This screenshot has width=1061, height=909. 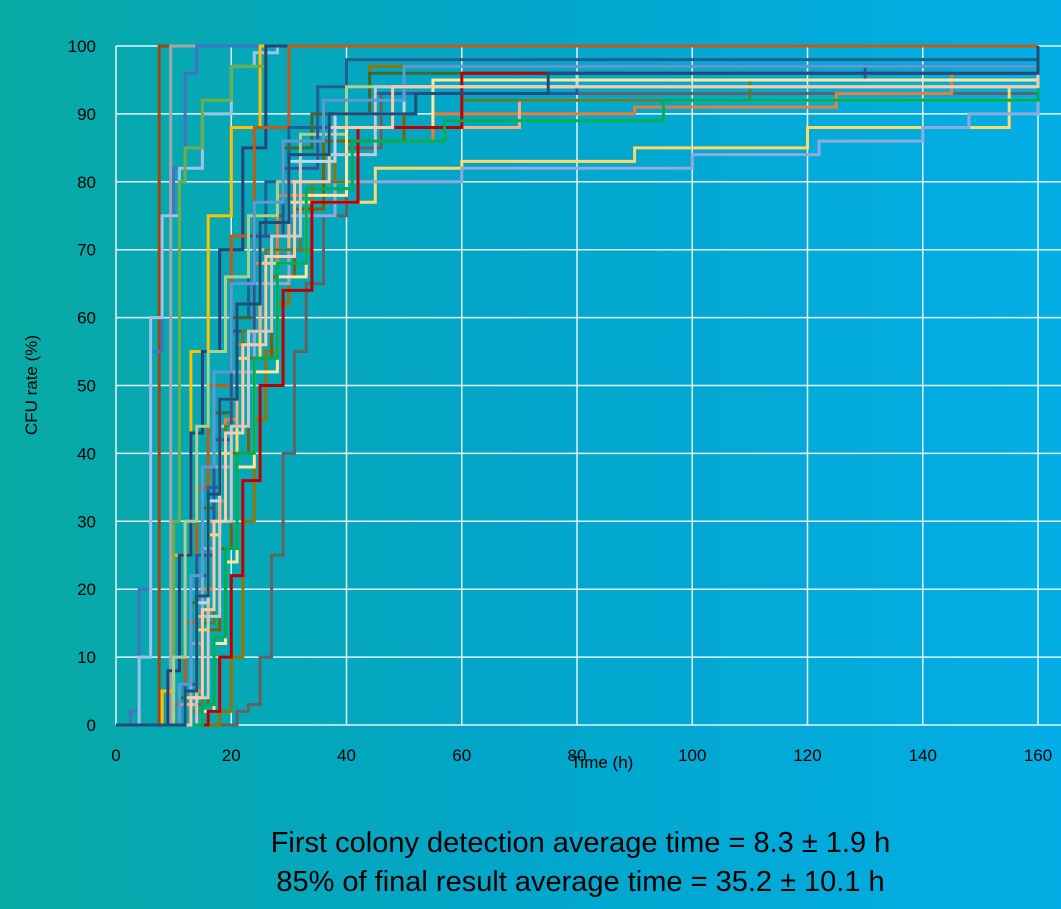 I want to click on x-tick-label: 40, so click(x=346, y=755).